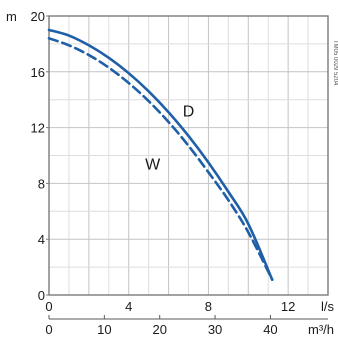  What do you see at coordinates (159, 329) in the screenshot?
I see `x-secondary-tick-label: 20` at bounding box center [159, 329].